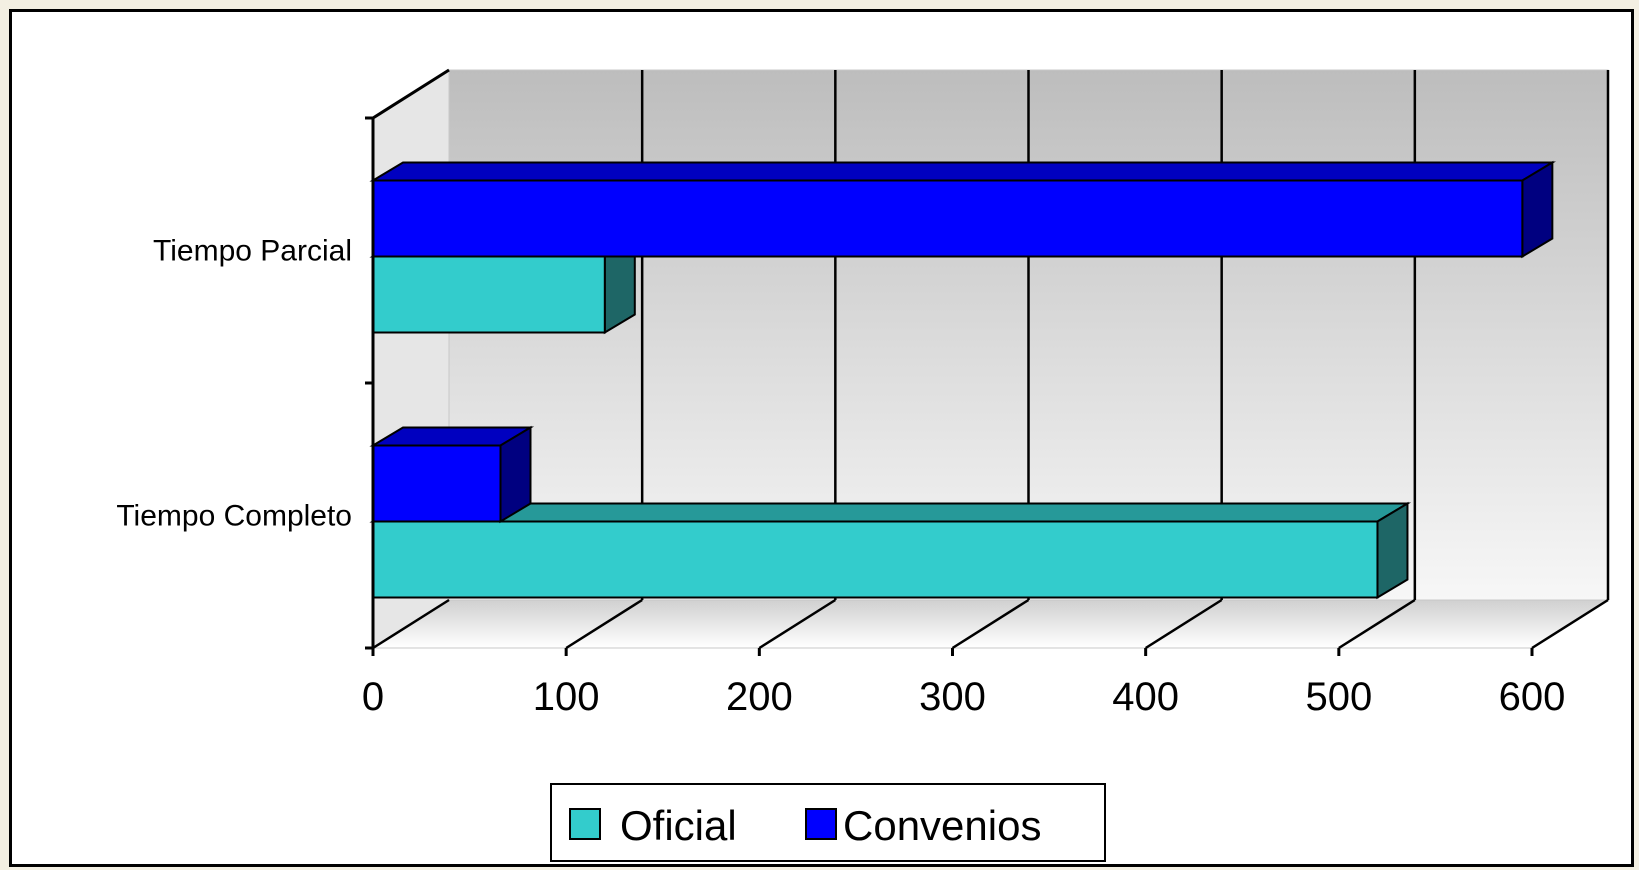 The height and width of the screenshot is (870, 1639). What do you see at coordinates (585, 824) in the screenshot?
I see `legend-swatch-oficial` at bounding box center [585, 824].